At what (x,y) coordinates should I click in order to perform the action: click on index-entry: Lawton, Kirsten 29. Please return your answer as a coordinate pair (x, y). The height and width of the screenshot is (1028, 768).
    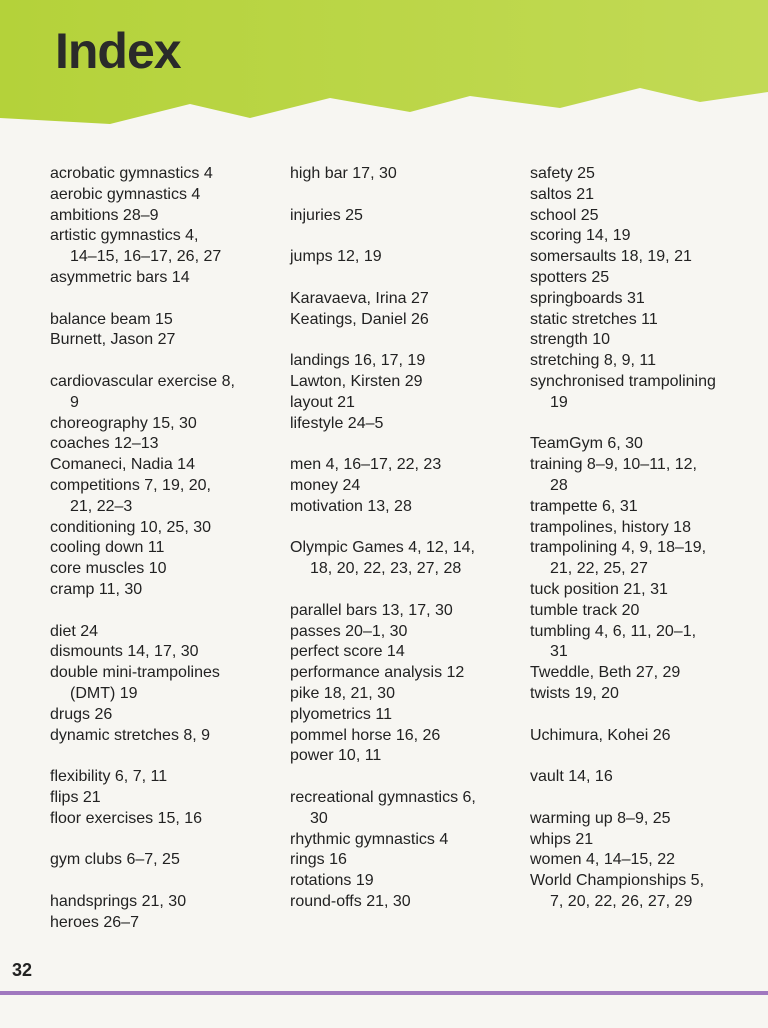
    Looking at the image, I should click on (383, 382).